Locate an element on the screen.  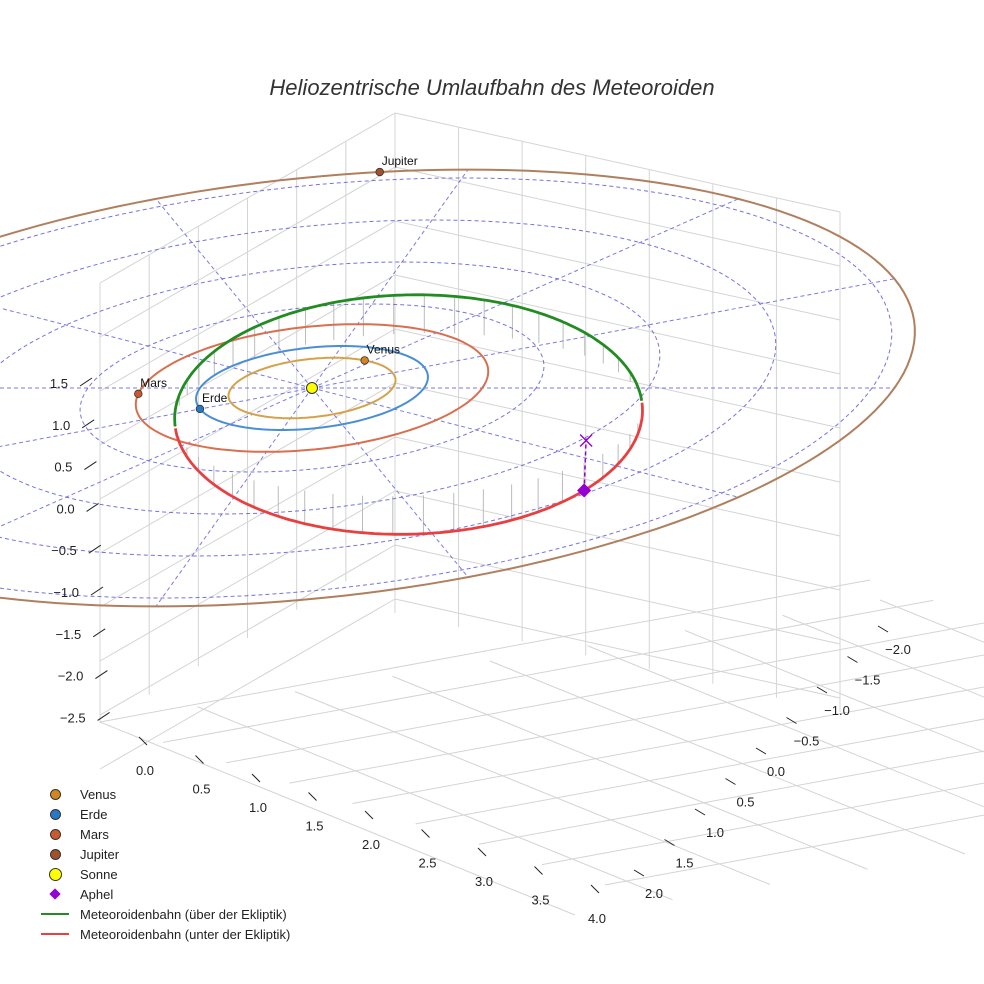
legend-label: Venus is located at coordinates (98, 794).